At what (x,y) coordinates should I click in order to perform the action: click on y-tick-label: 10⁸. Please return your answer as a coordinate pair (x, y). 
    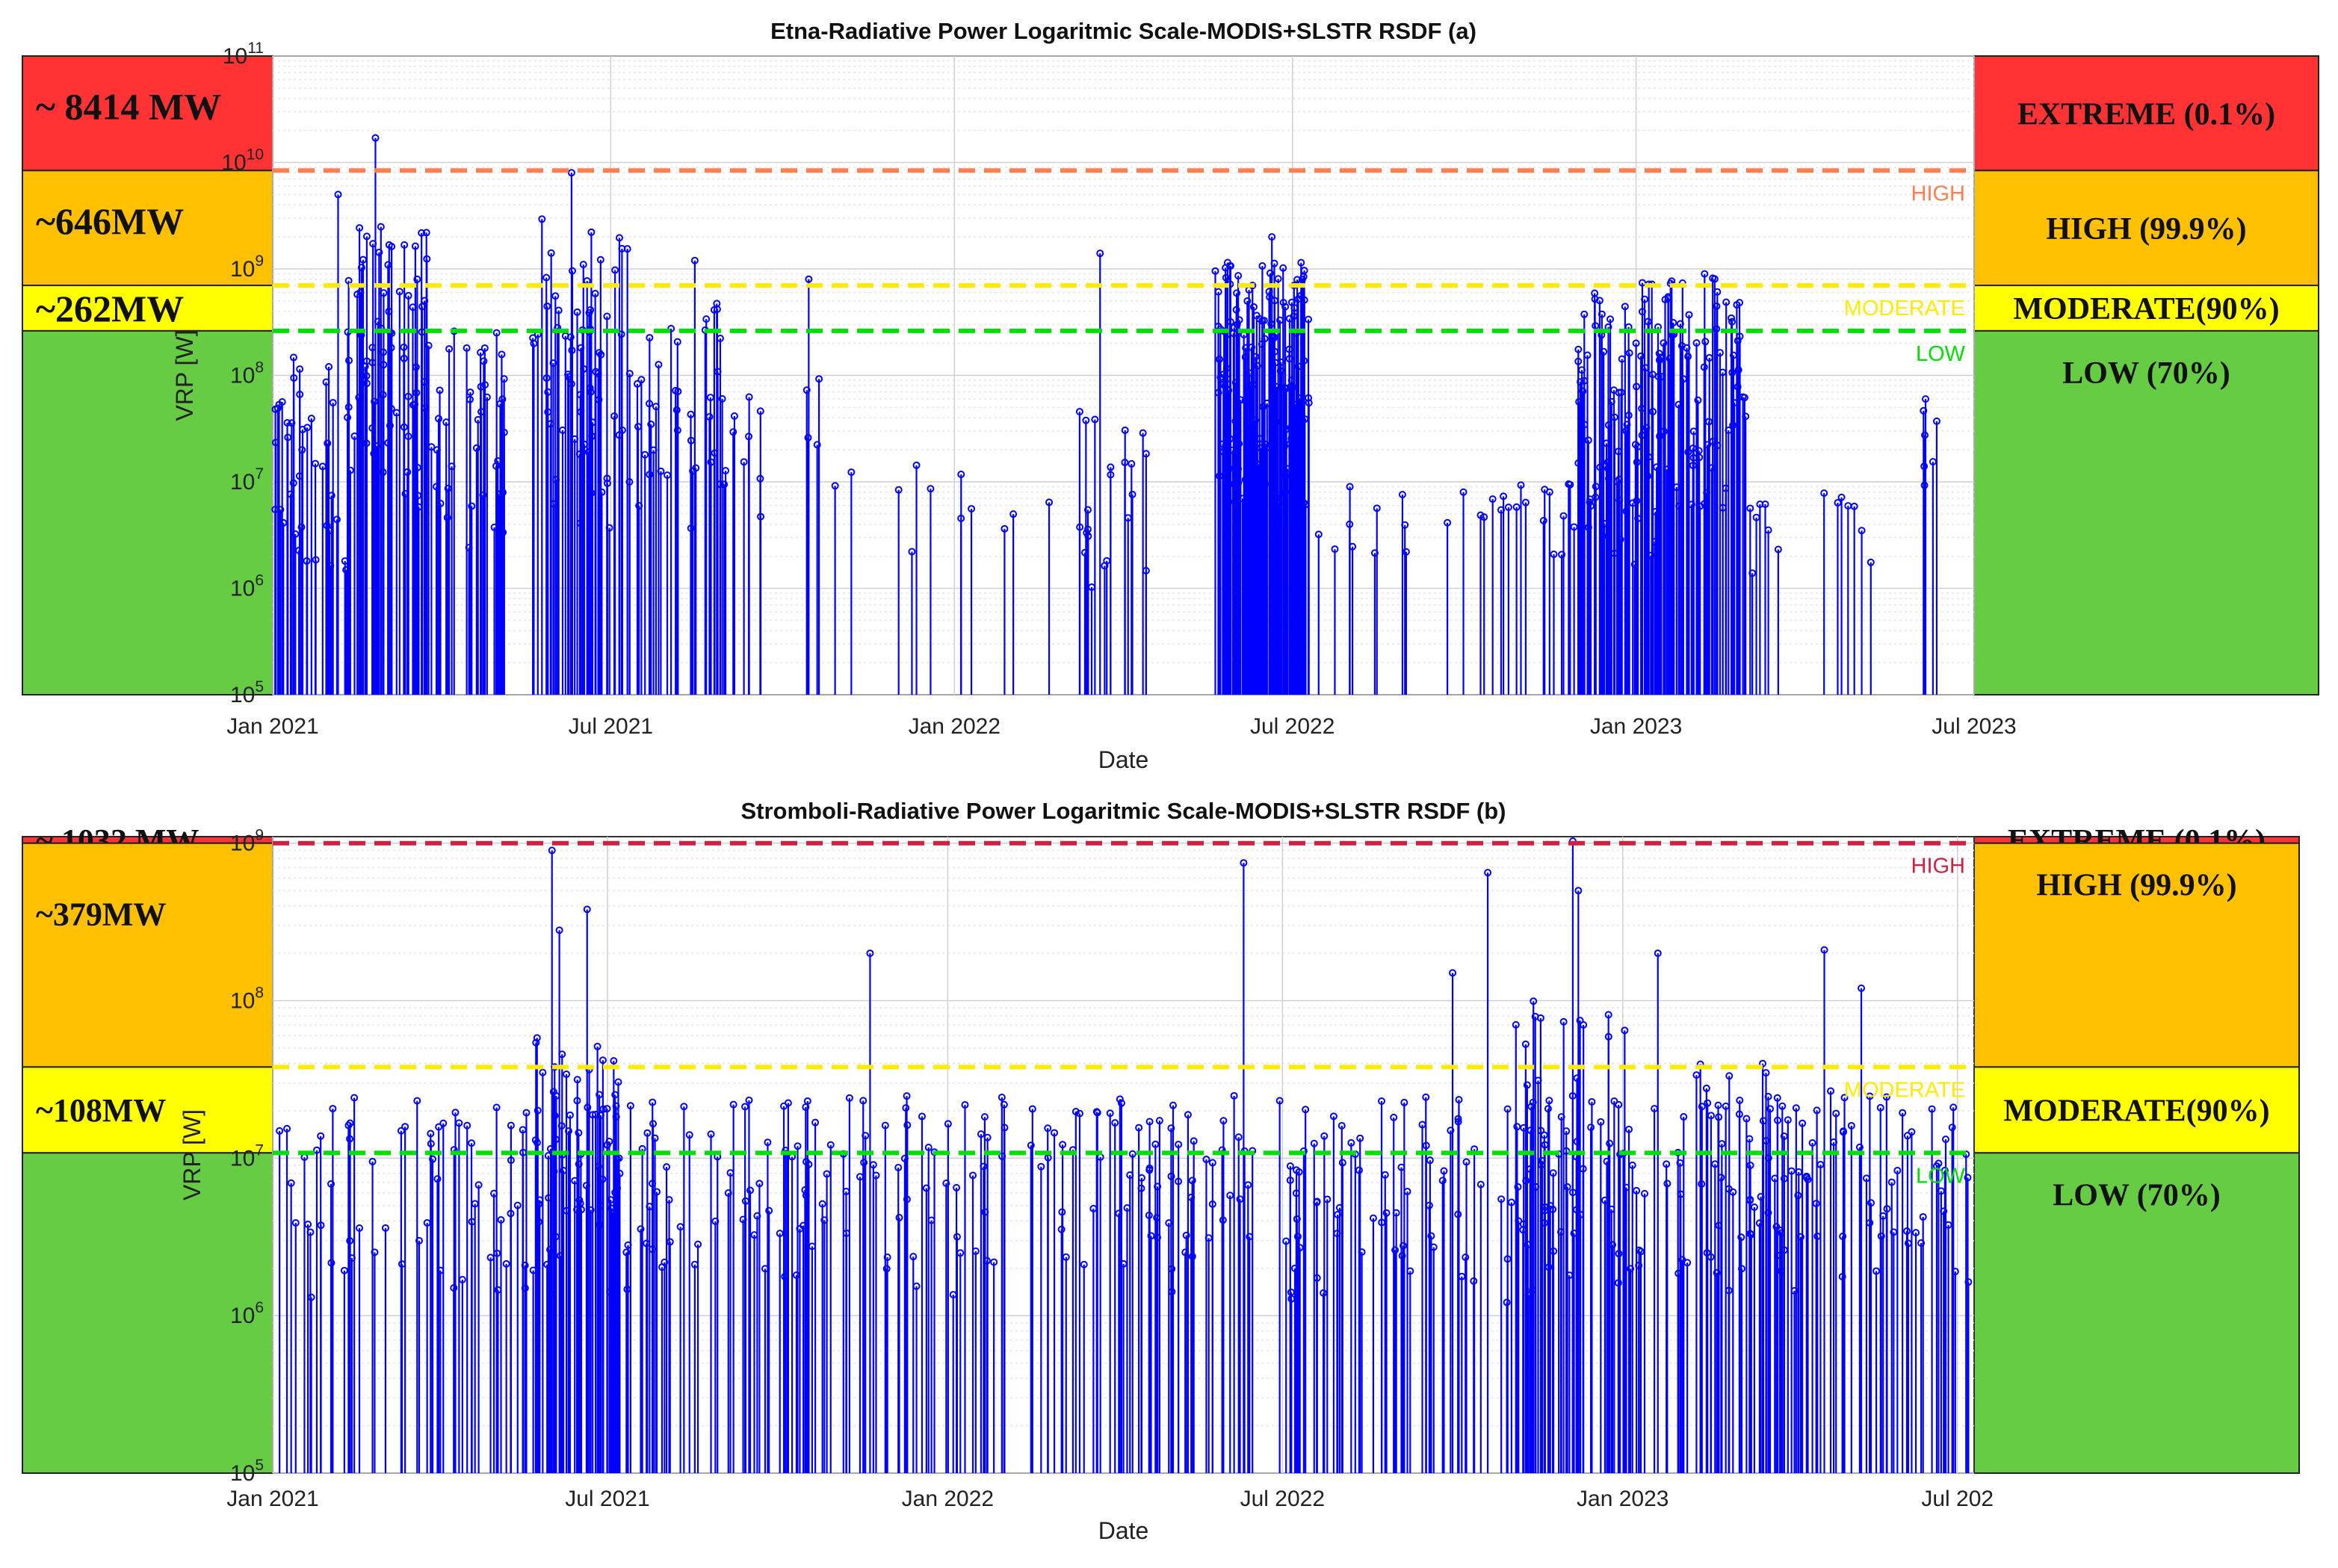
    Looking at the image, I should click on (247, 999).